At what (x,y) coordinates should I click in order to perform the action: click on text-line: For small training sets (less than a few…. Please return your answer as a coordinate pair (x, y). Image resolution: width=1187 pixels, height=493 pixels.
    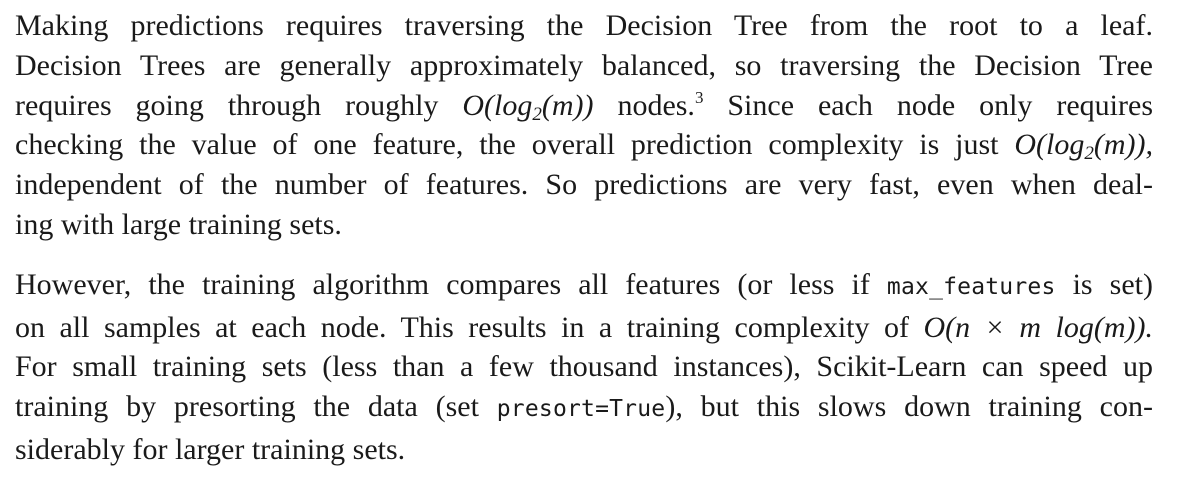
    Looking at the image, I should click on (584, 367).